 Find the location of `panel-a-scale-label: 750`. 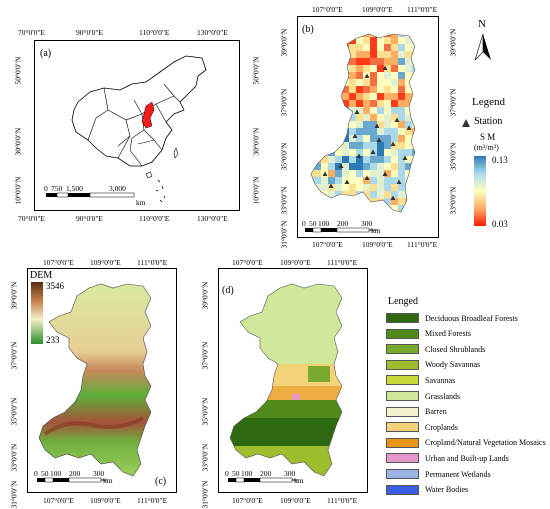

panel-a-scale-label: 750 is located at coordinates (57, 188).